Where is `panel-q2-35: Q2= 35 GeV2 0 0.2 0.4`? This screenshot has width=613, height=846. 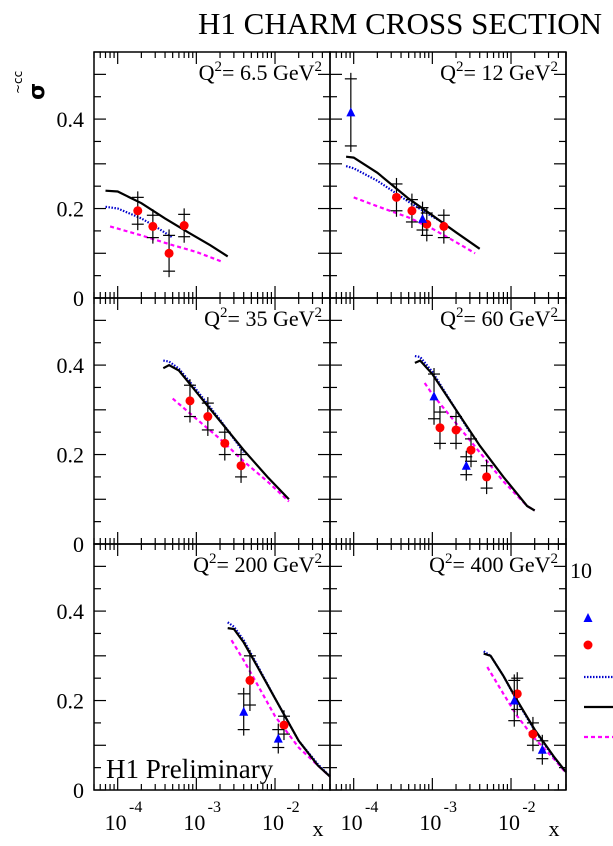 panel-q2-35: Q2= 35 GeV2 0 0.2 0.4 is located at coordinates (194, 427).